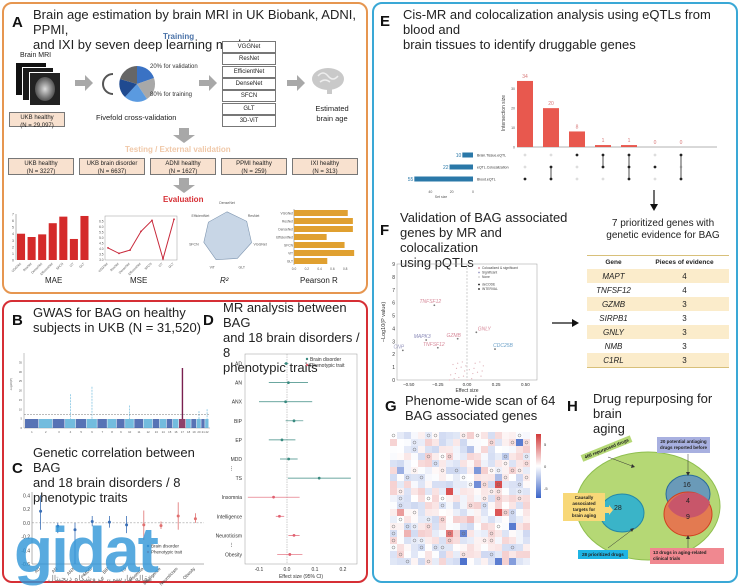 The width and height of the screenshot is (740, 586). I want to click on set-size-value: 22, so click(446, 168).